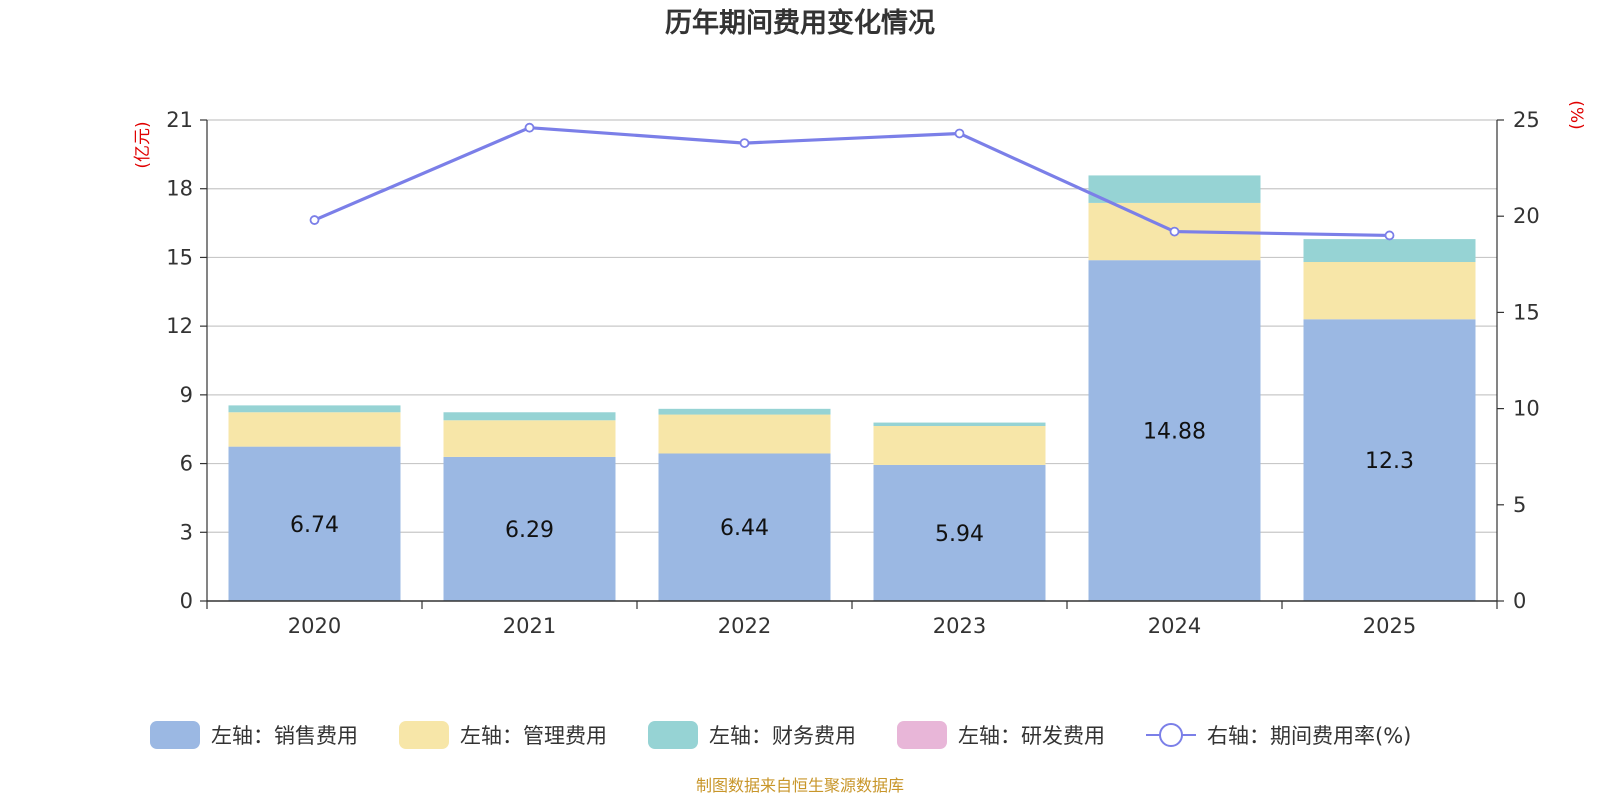  I want to click on legend: 左轴：销售费用 左轴：管理费用 左轴：财务费用 左轴：研发费用 右轴：期间费用率(%), so click(780, 735).